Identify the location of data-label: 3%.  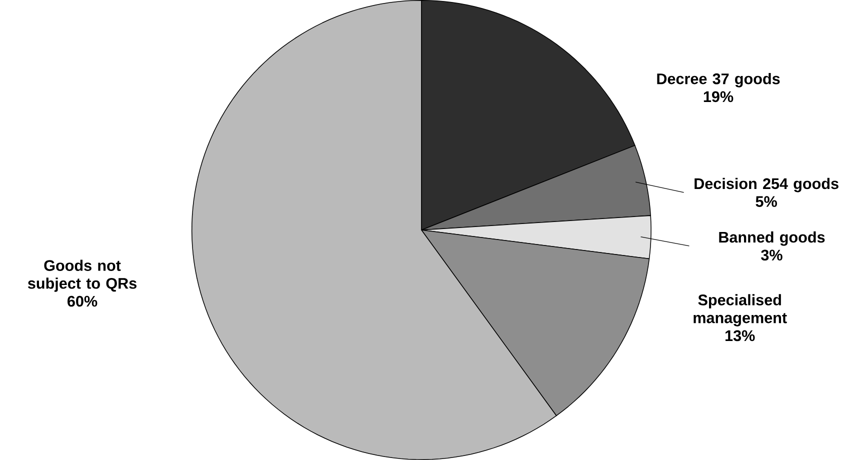
(771, 255).